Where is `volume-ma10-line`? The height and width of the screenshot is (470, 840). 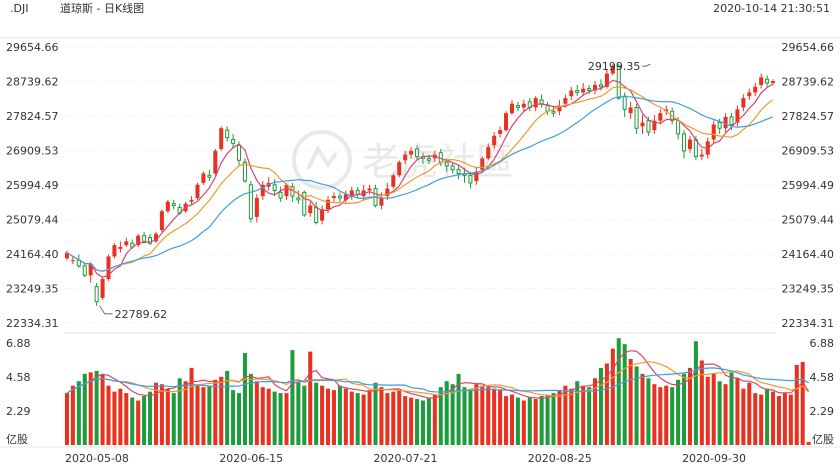 volume-ma10-line is located at coordinates (438, 379).